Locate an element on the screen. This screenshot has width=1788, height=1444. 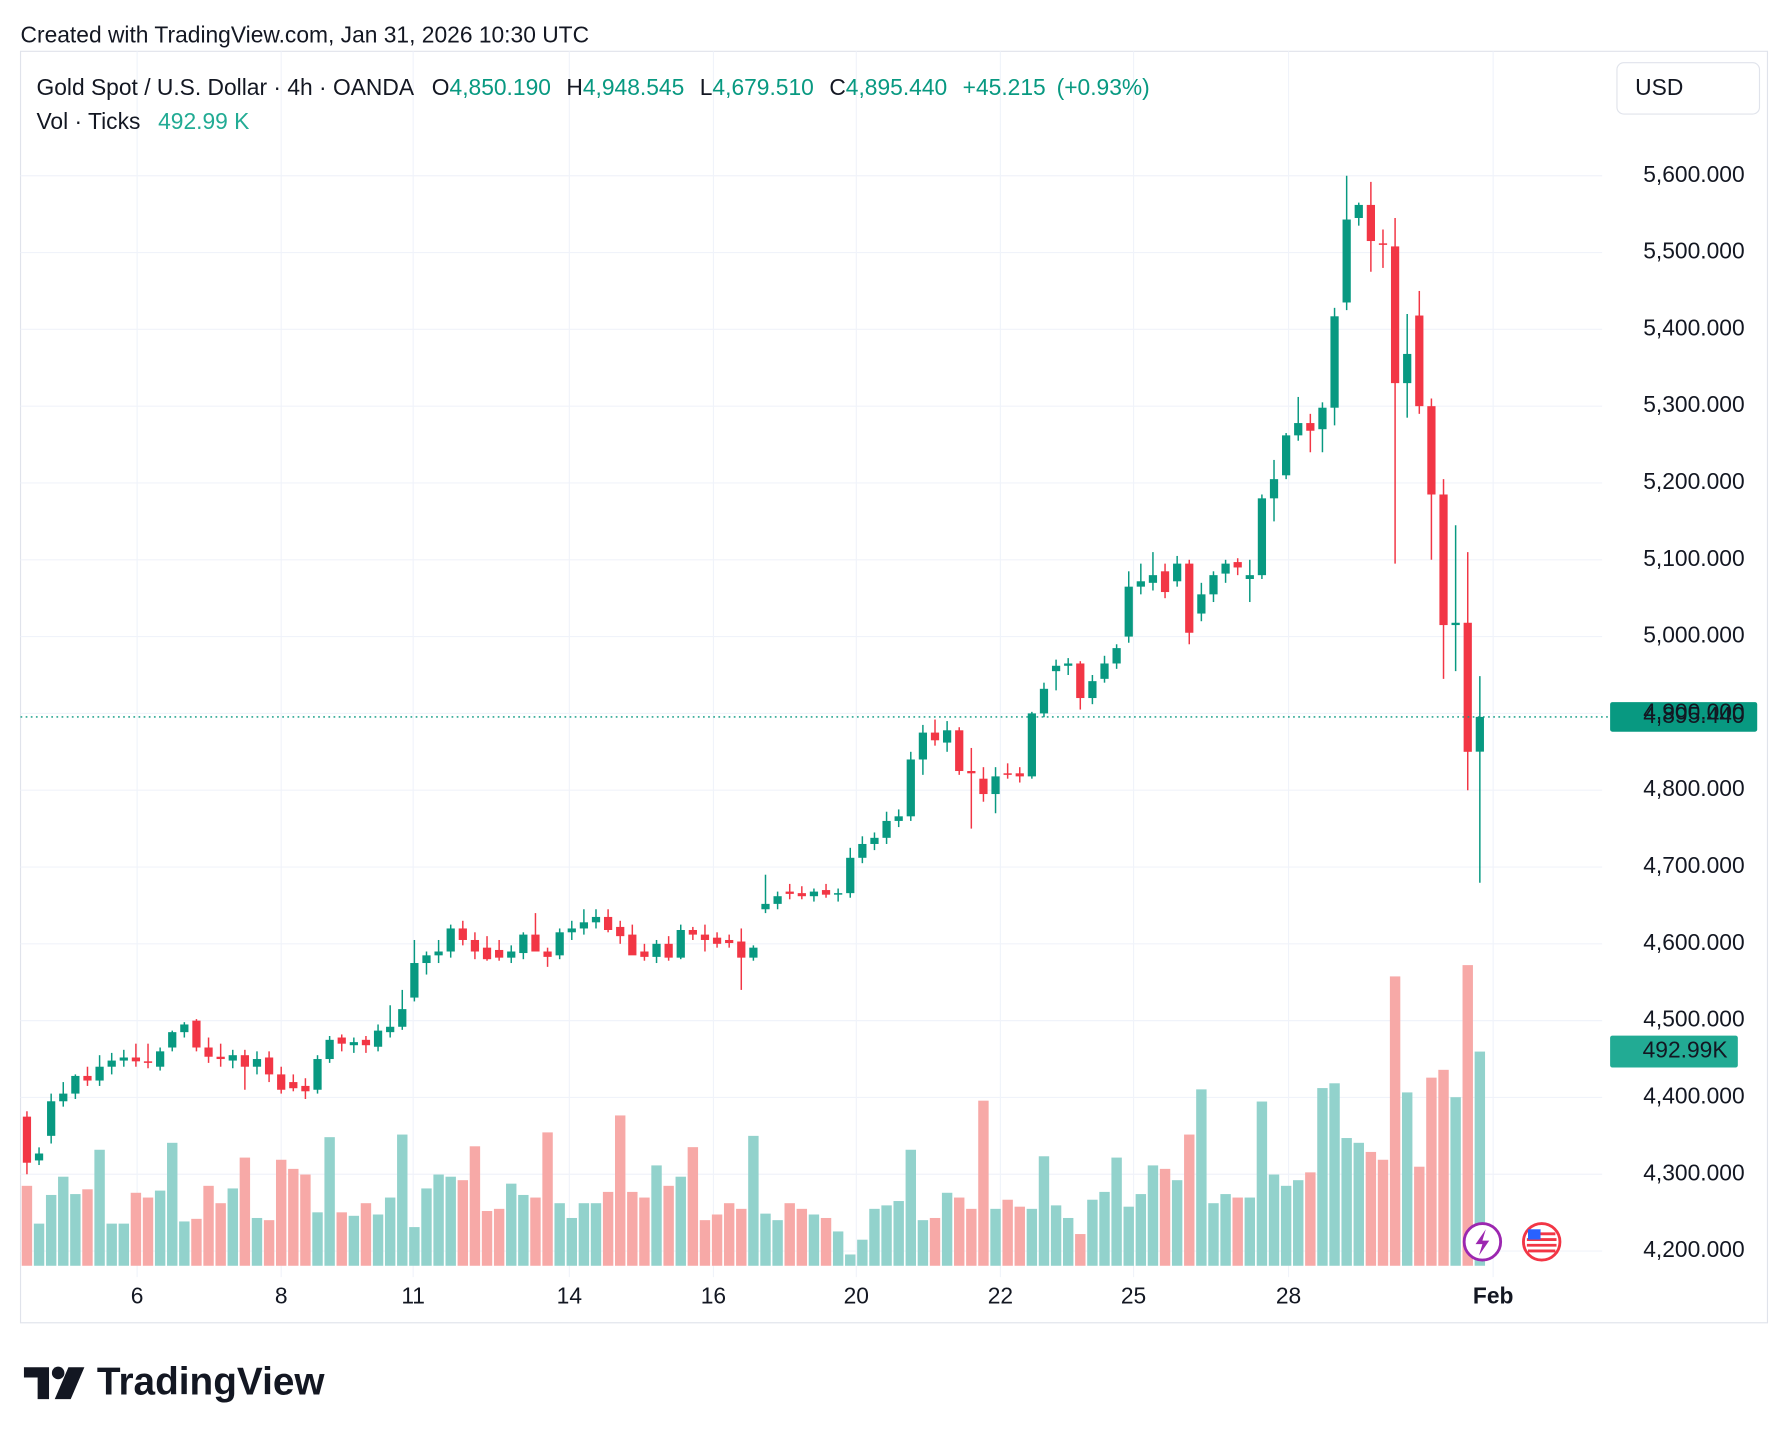
icon-flag is located at coordinates (1542, 1242).